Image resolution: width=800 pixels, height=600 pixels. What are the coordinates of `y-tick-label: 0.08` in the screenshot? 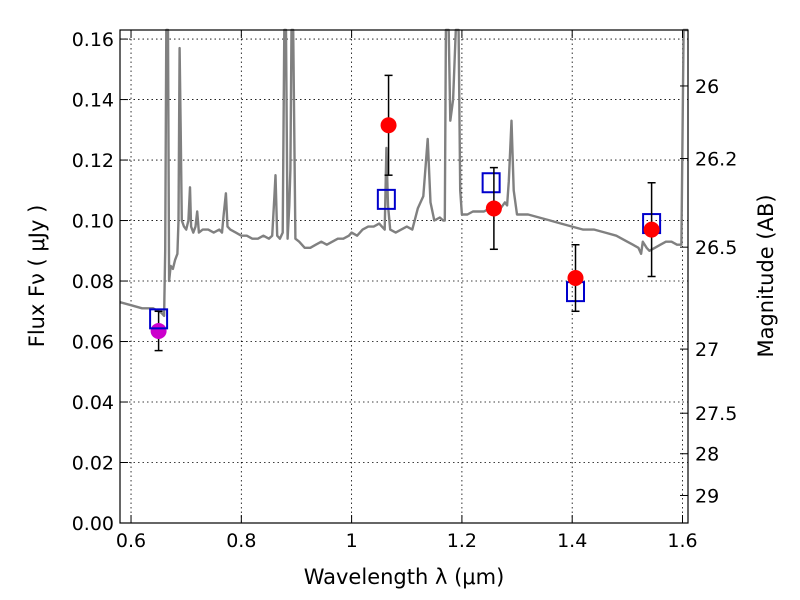 It's located at (93, 282).